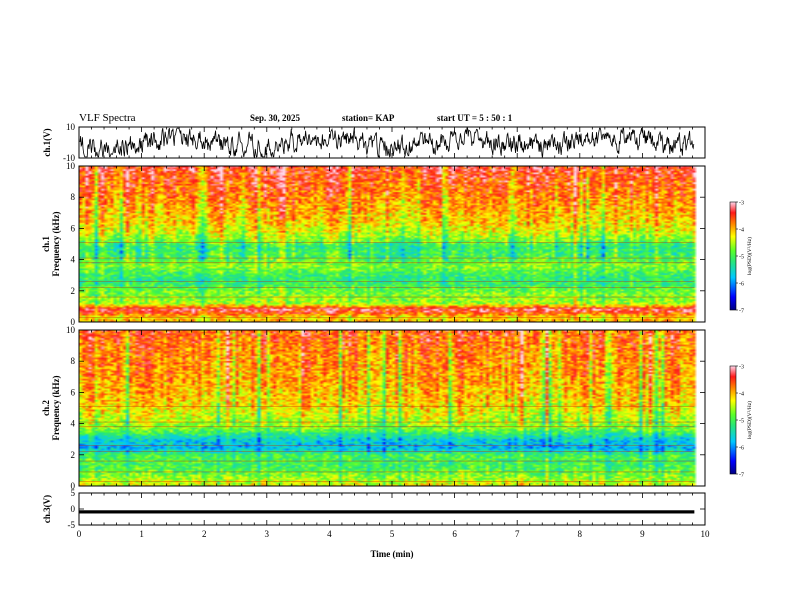 The height and width of the screenshot is (612, 792). What do you see at coordinates (72, 525) in the screenshot?
I see `y-tick-label: -5` at bounding box center [72, 525].